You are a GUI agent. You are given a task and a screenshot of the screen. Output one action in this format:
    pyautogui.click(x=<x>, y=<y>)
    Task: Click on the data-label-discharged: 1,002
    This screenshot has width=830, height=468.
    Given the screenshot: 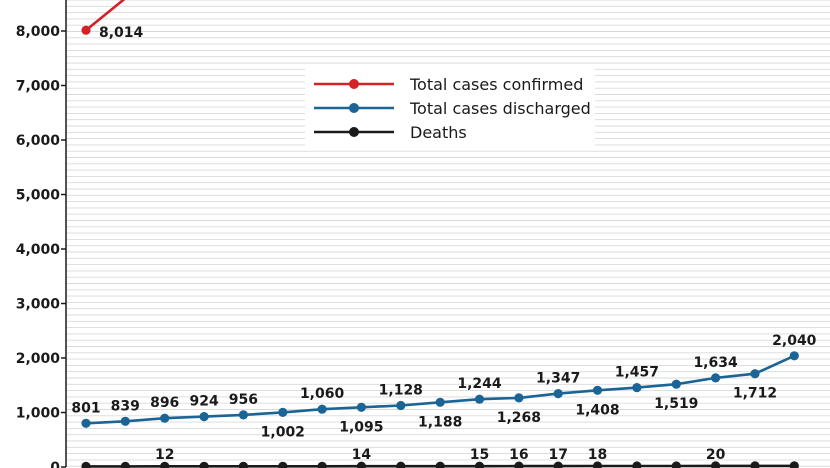 What is the action you would take?
    pyautogui.click(x=283, y=432)
    